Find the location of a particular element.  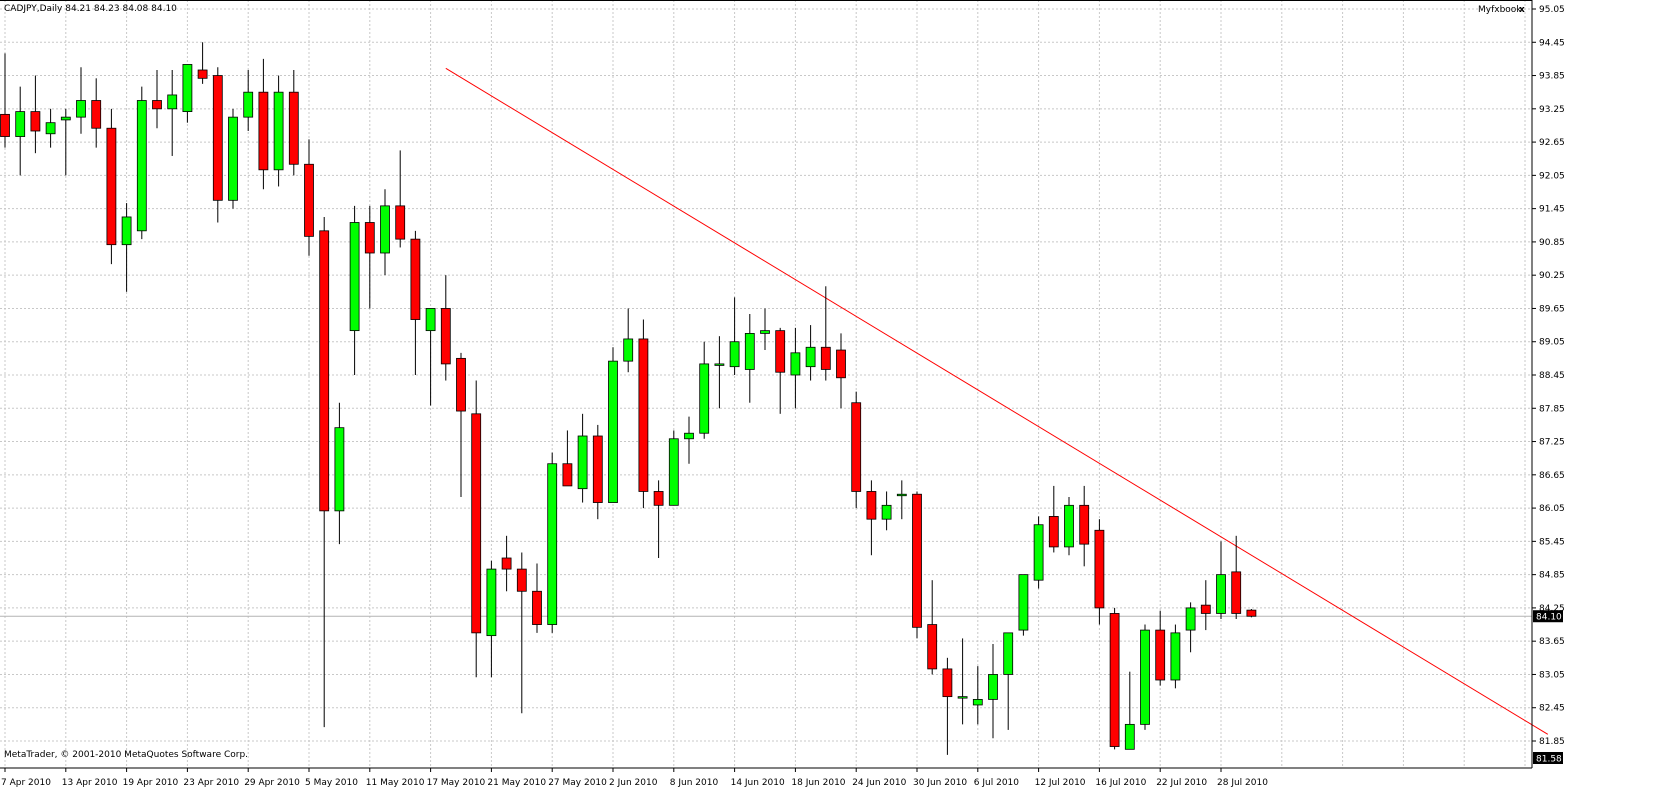

date-label: 5 May 2010 is located at coordinates (331, 783).